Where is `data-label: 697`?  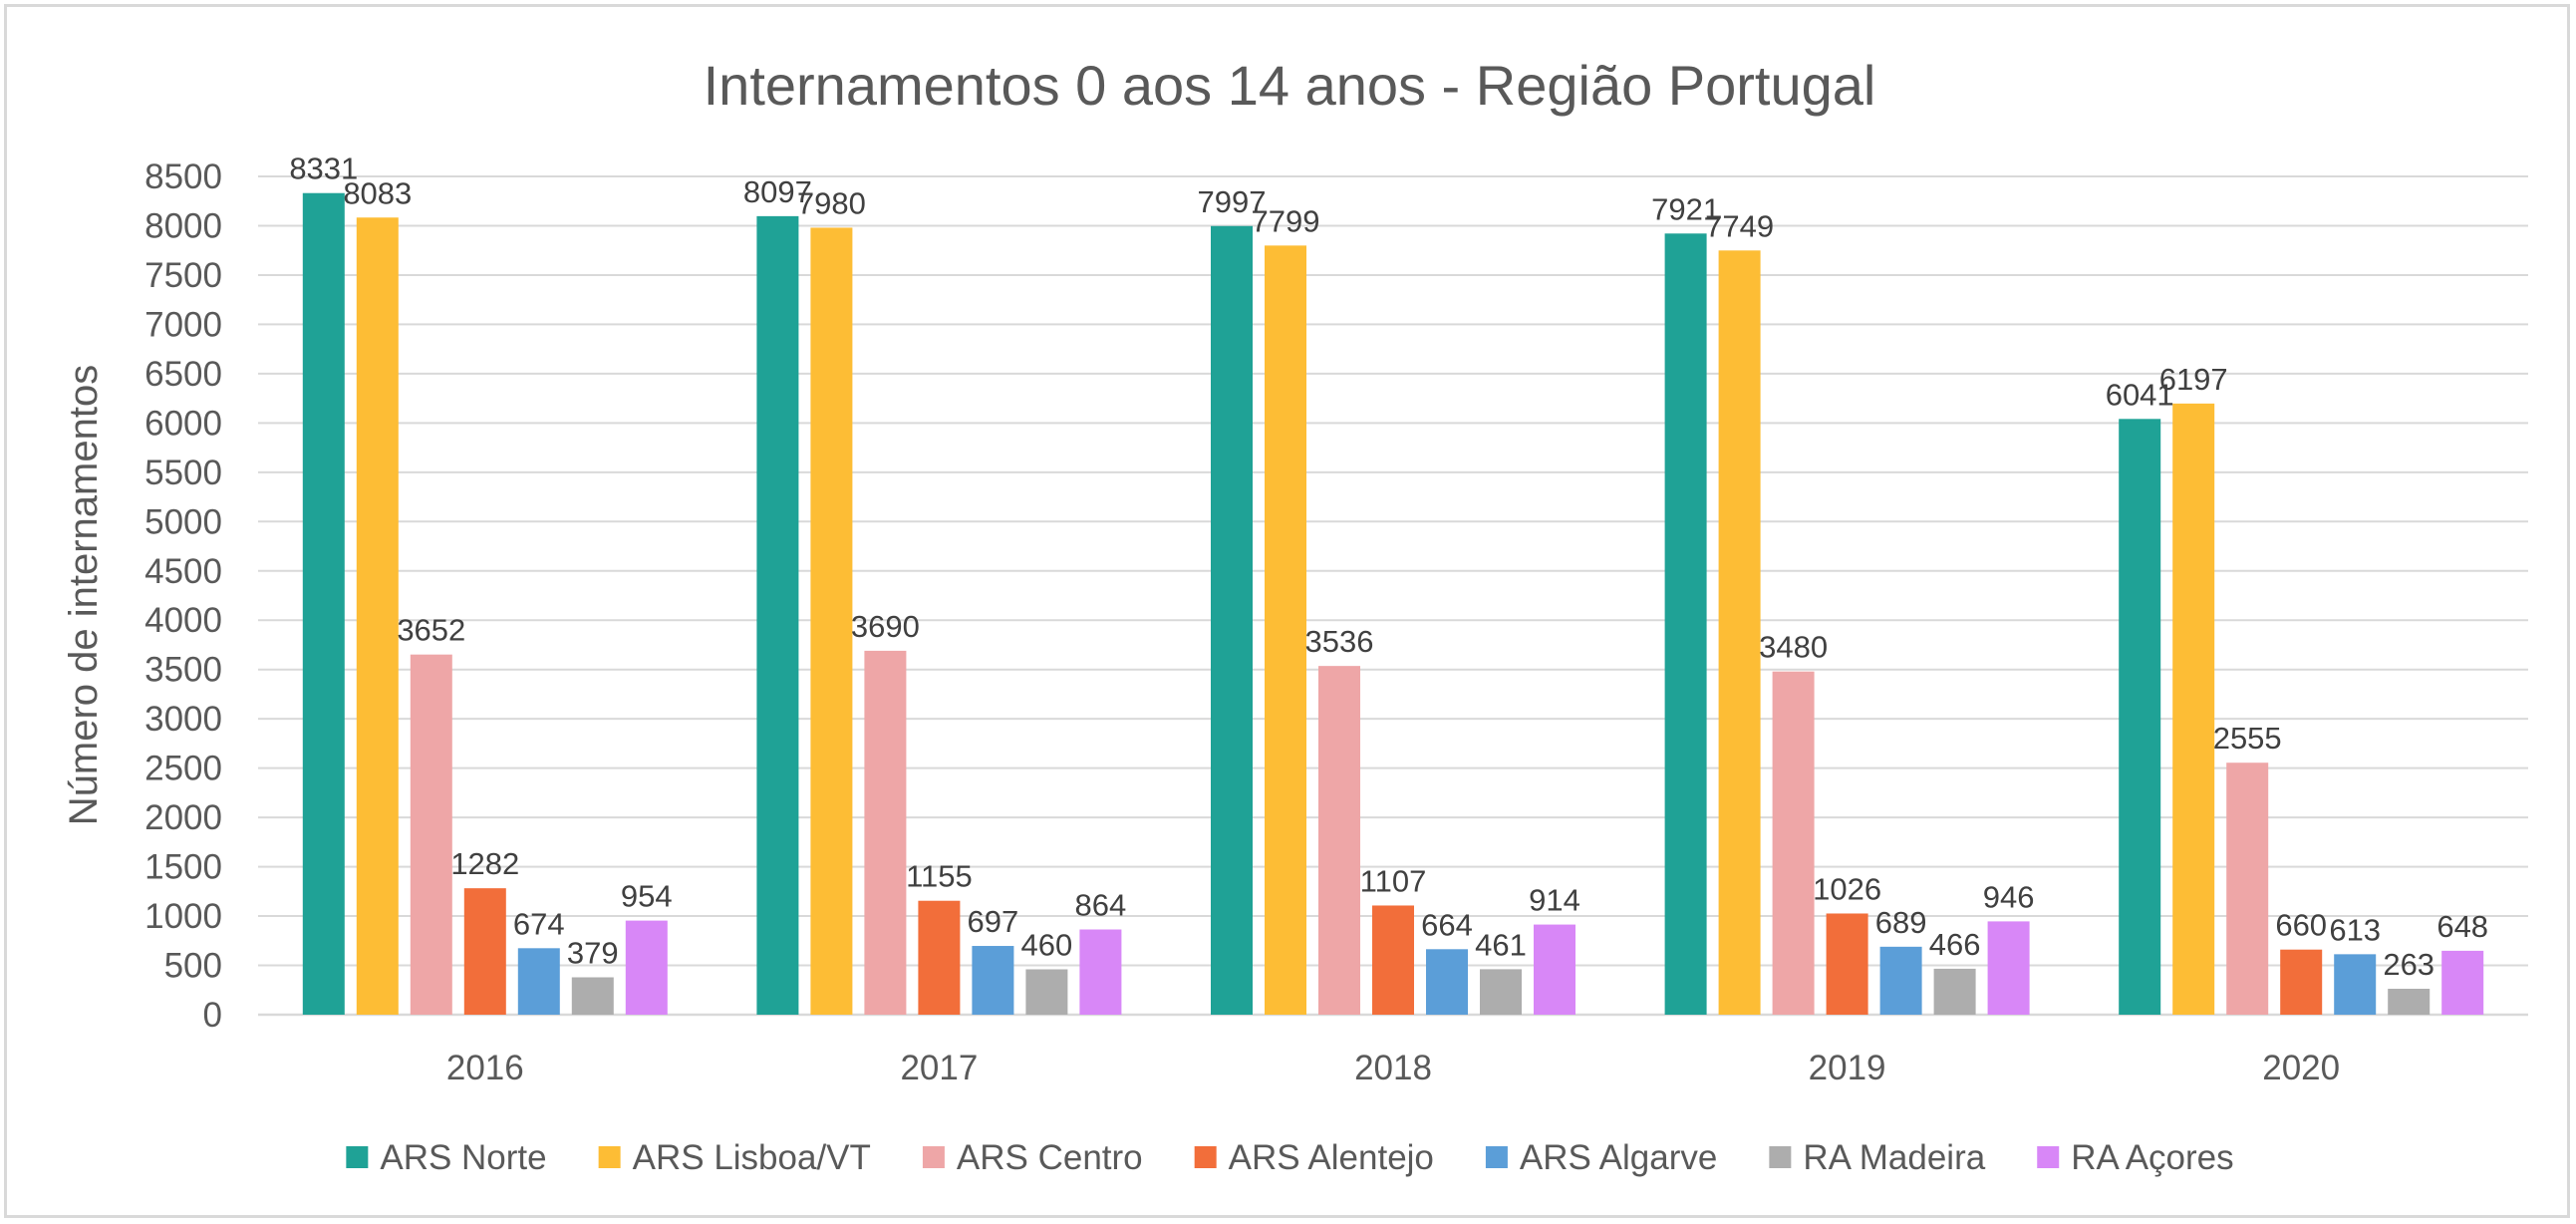
data-label: 697 is located at coordinates (993, 921).